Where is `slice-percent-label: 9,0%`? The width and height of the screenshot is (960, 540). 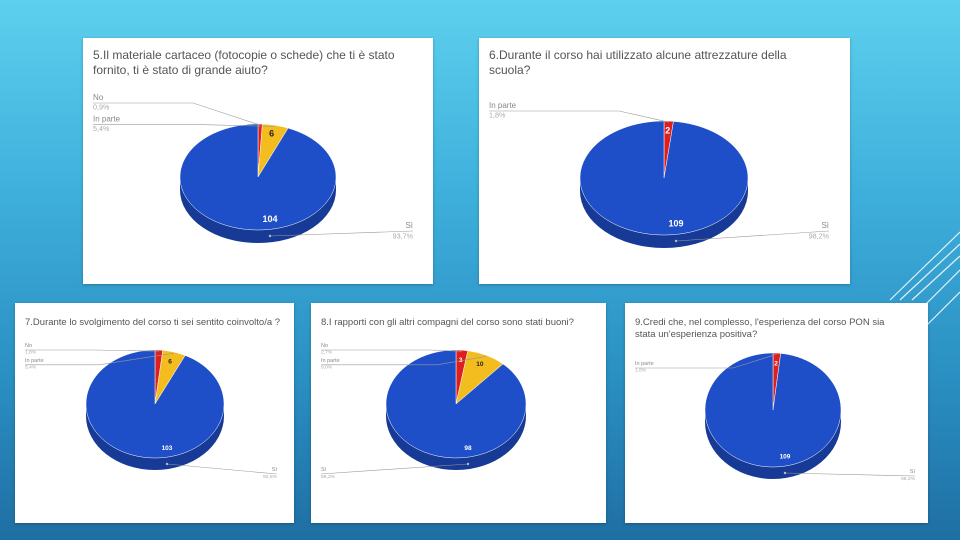 slice-percent-label: 9,0% is located at coordinates (327, 367).